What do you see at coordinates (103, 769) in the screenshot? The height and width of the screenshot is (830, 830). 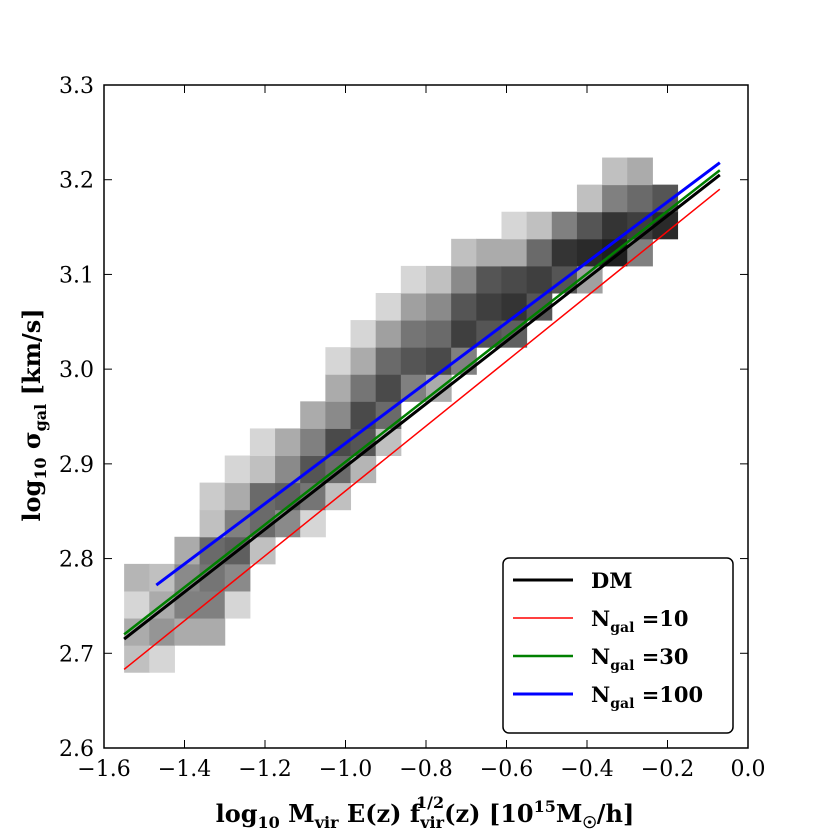 I see `x-tick-label: −1.6` at bounding box center [103, 769].